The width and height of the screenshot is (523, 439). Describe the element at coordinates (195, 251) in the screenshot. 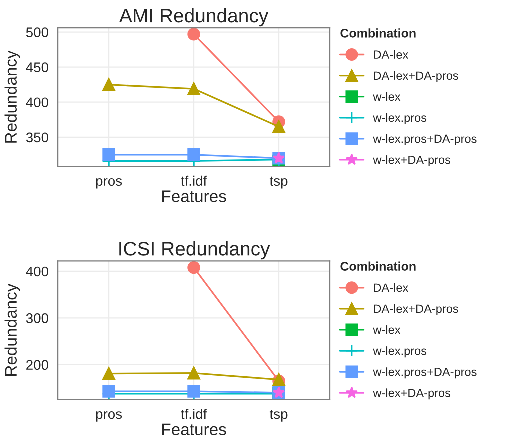

I see `chart-title: ICSI Redundancy` at that location.